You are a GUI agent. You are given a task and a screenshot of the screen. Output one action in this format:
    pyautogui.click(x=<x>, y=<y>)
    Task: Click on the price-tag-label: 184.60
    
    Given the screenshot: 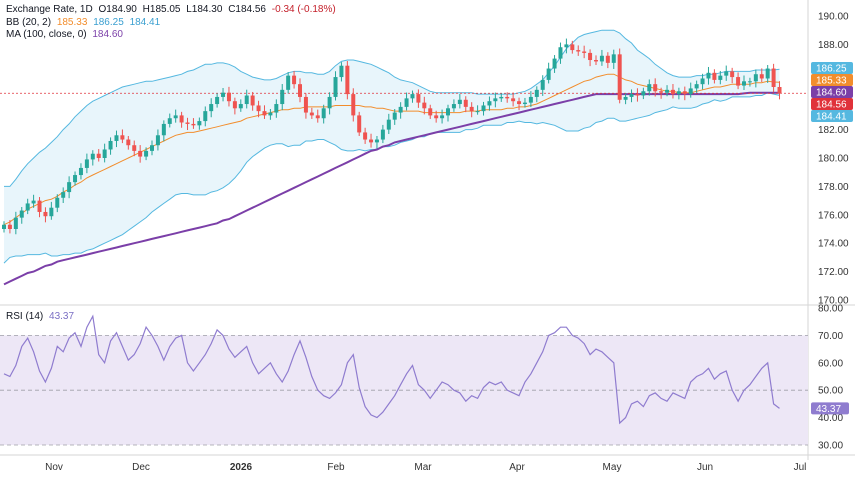 What is the action you would take?
    pyautogui.click(x=831, y=93)
    